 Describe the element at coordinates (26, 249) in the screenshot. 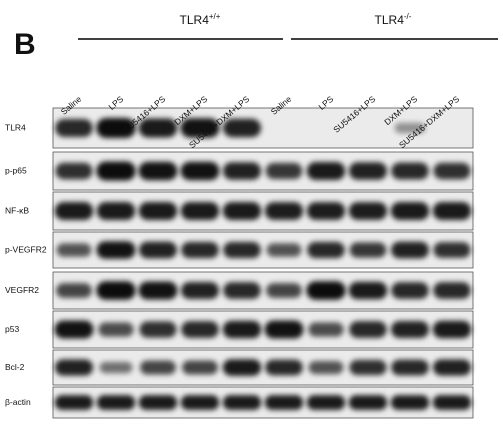

I see `row-label: p-VEGFR2` at that location.